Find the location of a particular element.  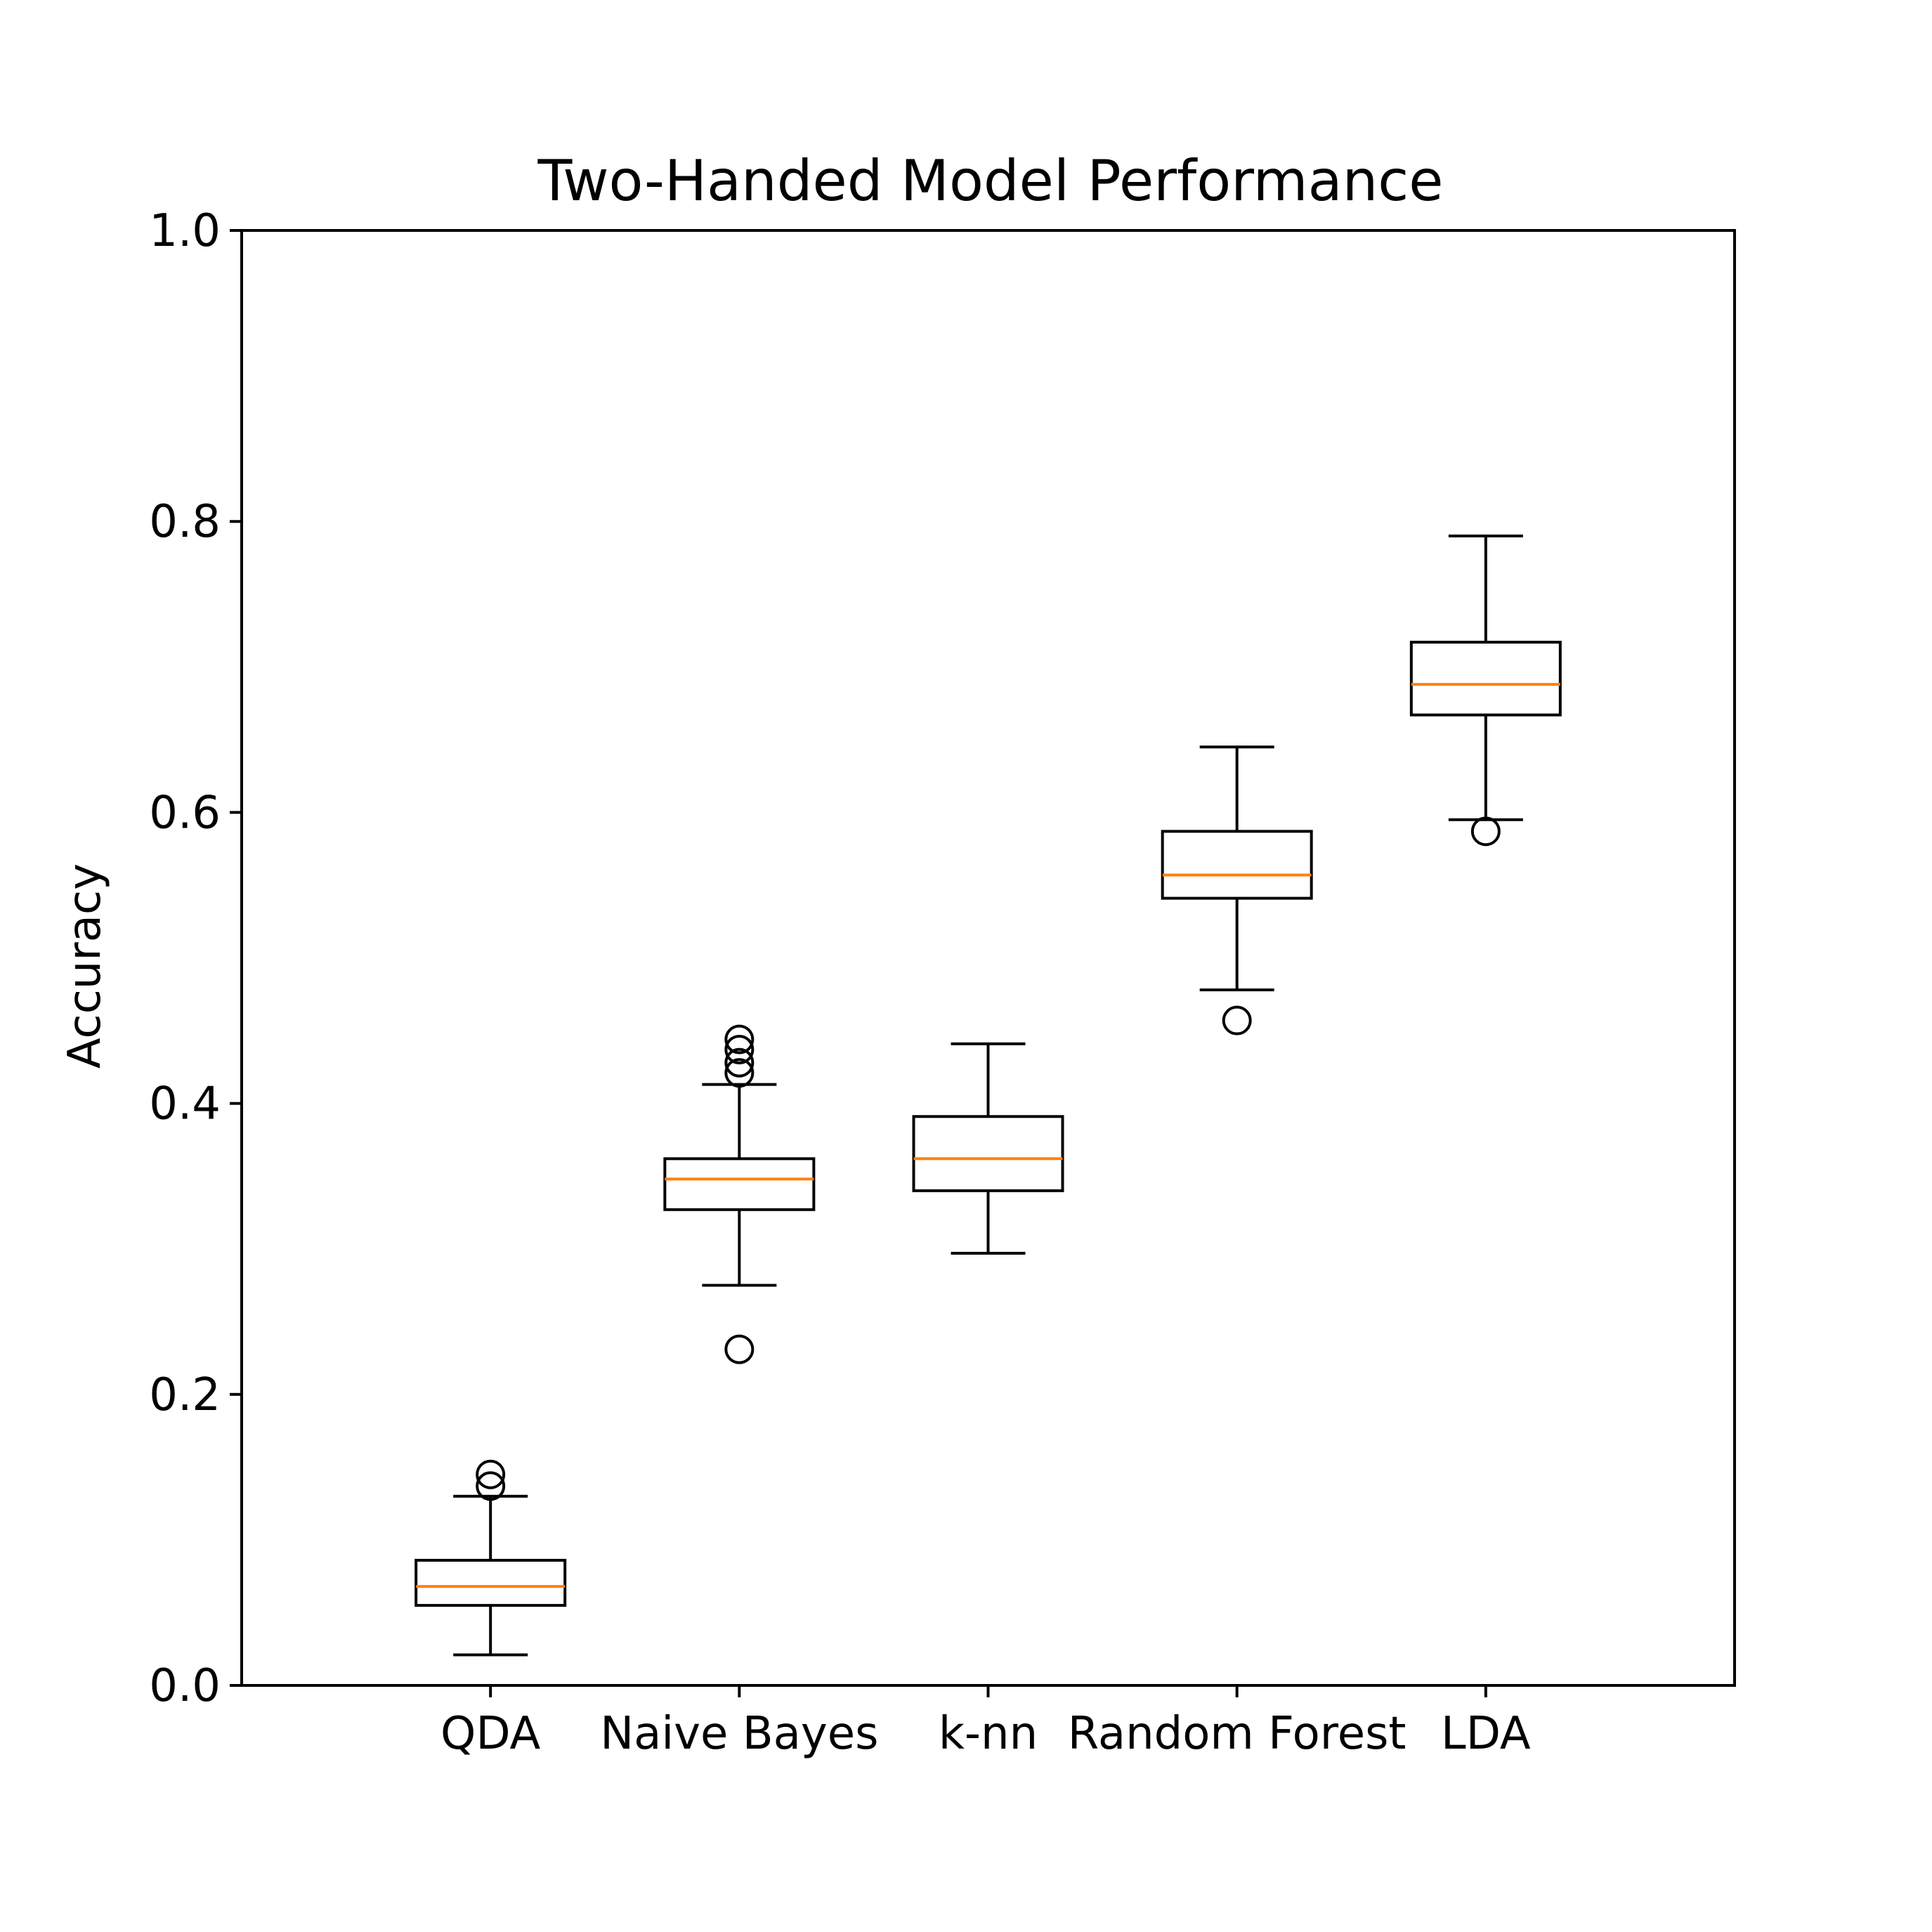

y-tick-label: 1.0 is located at coordinates (185, 231).